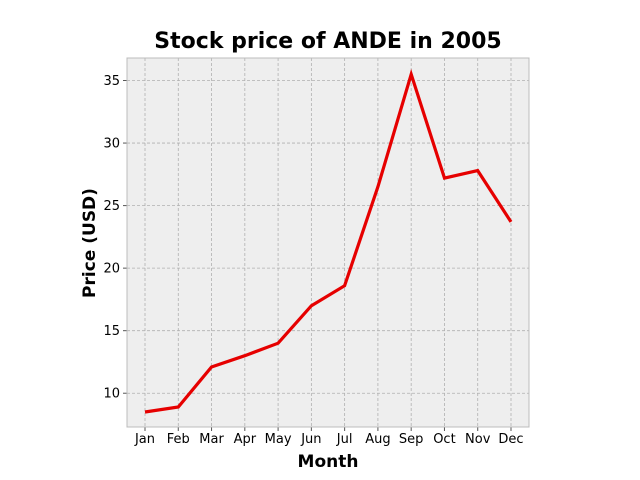  I want to click on y-axis-label: Price (USD), so click(90, 243).